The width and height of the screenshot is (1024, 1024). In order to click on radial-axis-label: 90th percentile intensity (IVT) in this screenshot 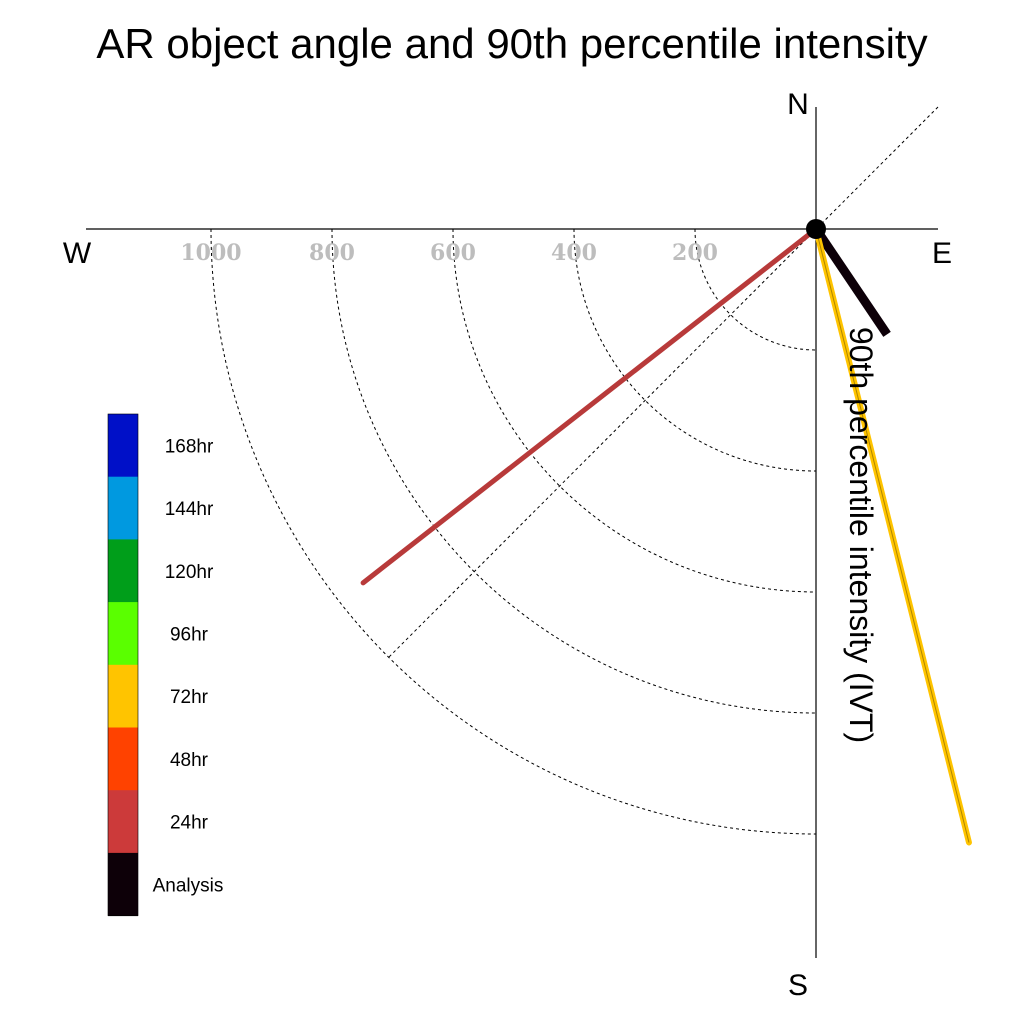, I will do `click(861, 535)`.